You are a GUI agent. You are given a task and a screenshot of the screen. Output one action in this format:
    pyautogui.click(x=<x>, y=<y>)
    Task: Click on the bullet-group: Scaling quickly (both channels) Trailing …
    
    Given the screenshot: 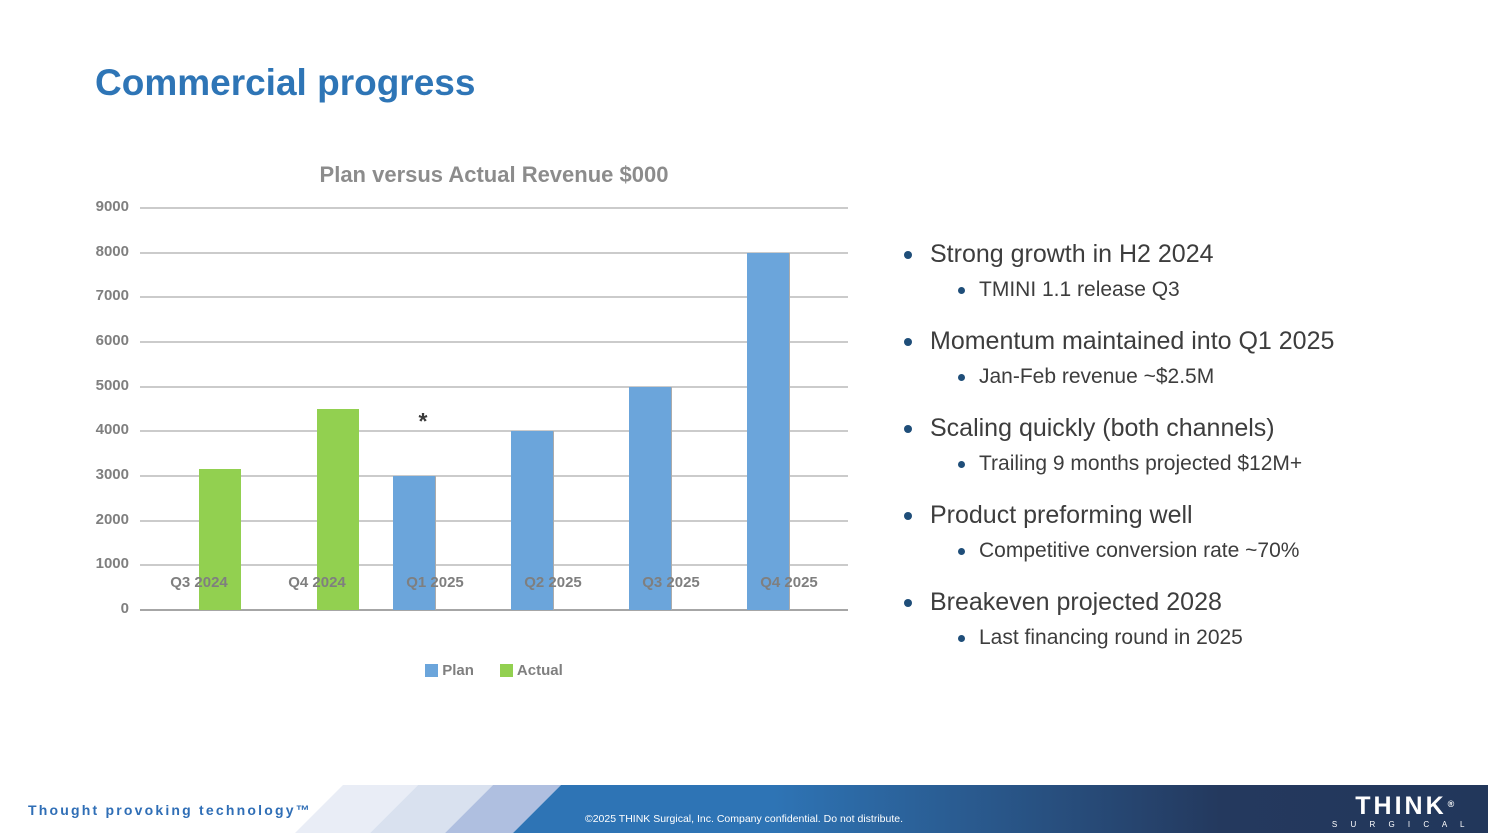 What is the action you would take?
    pyautogui.click(x=1172, y=445)
    